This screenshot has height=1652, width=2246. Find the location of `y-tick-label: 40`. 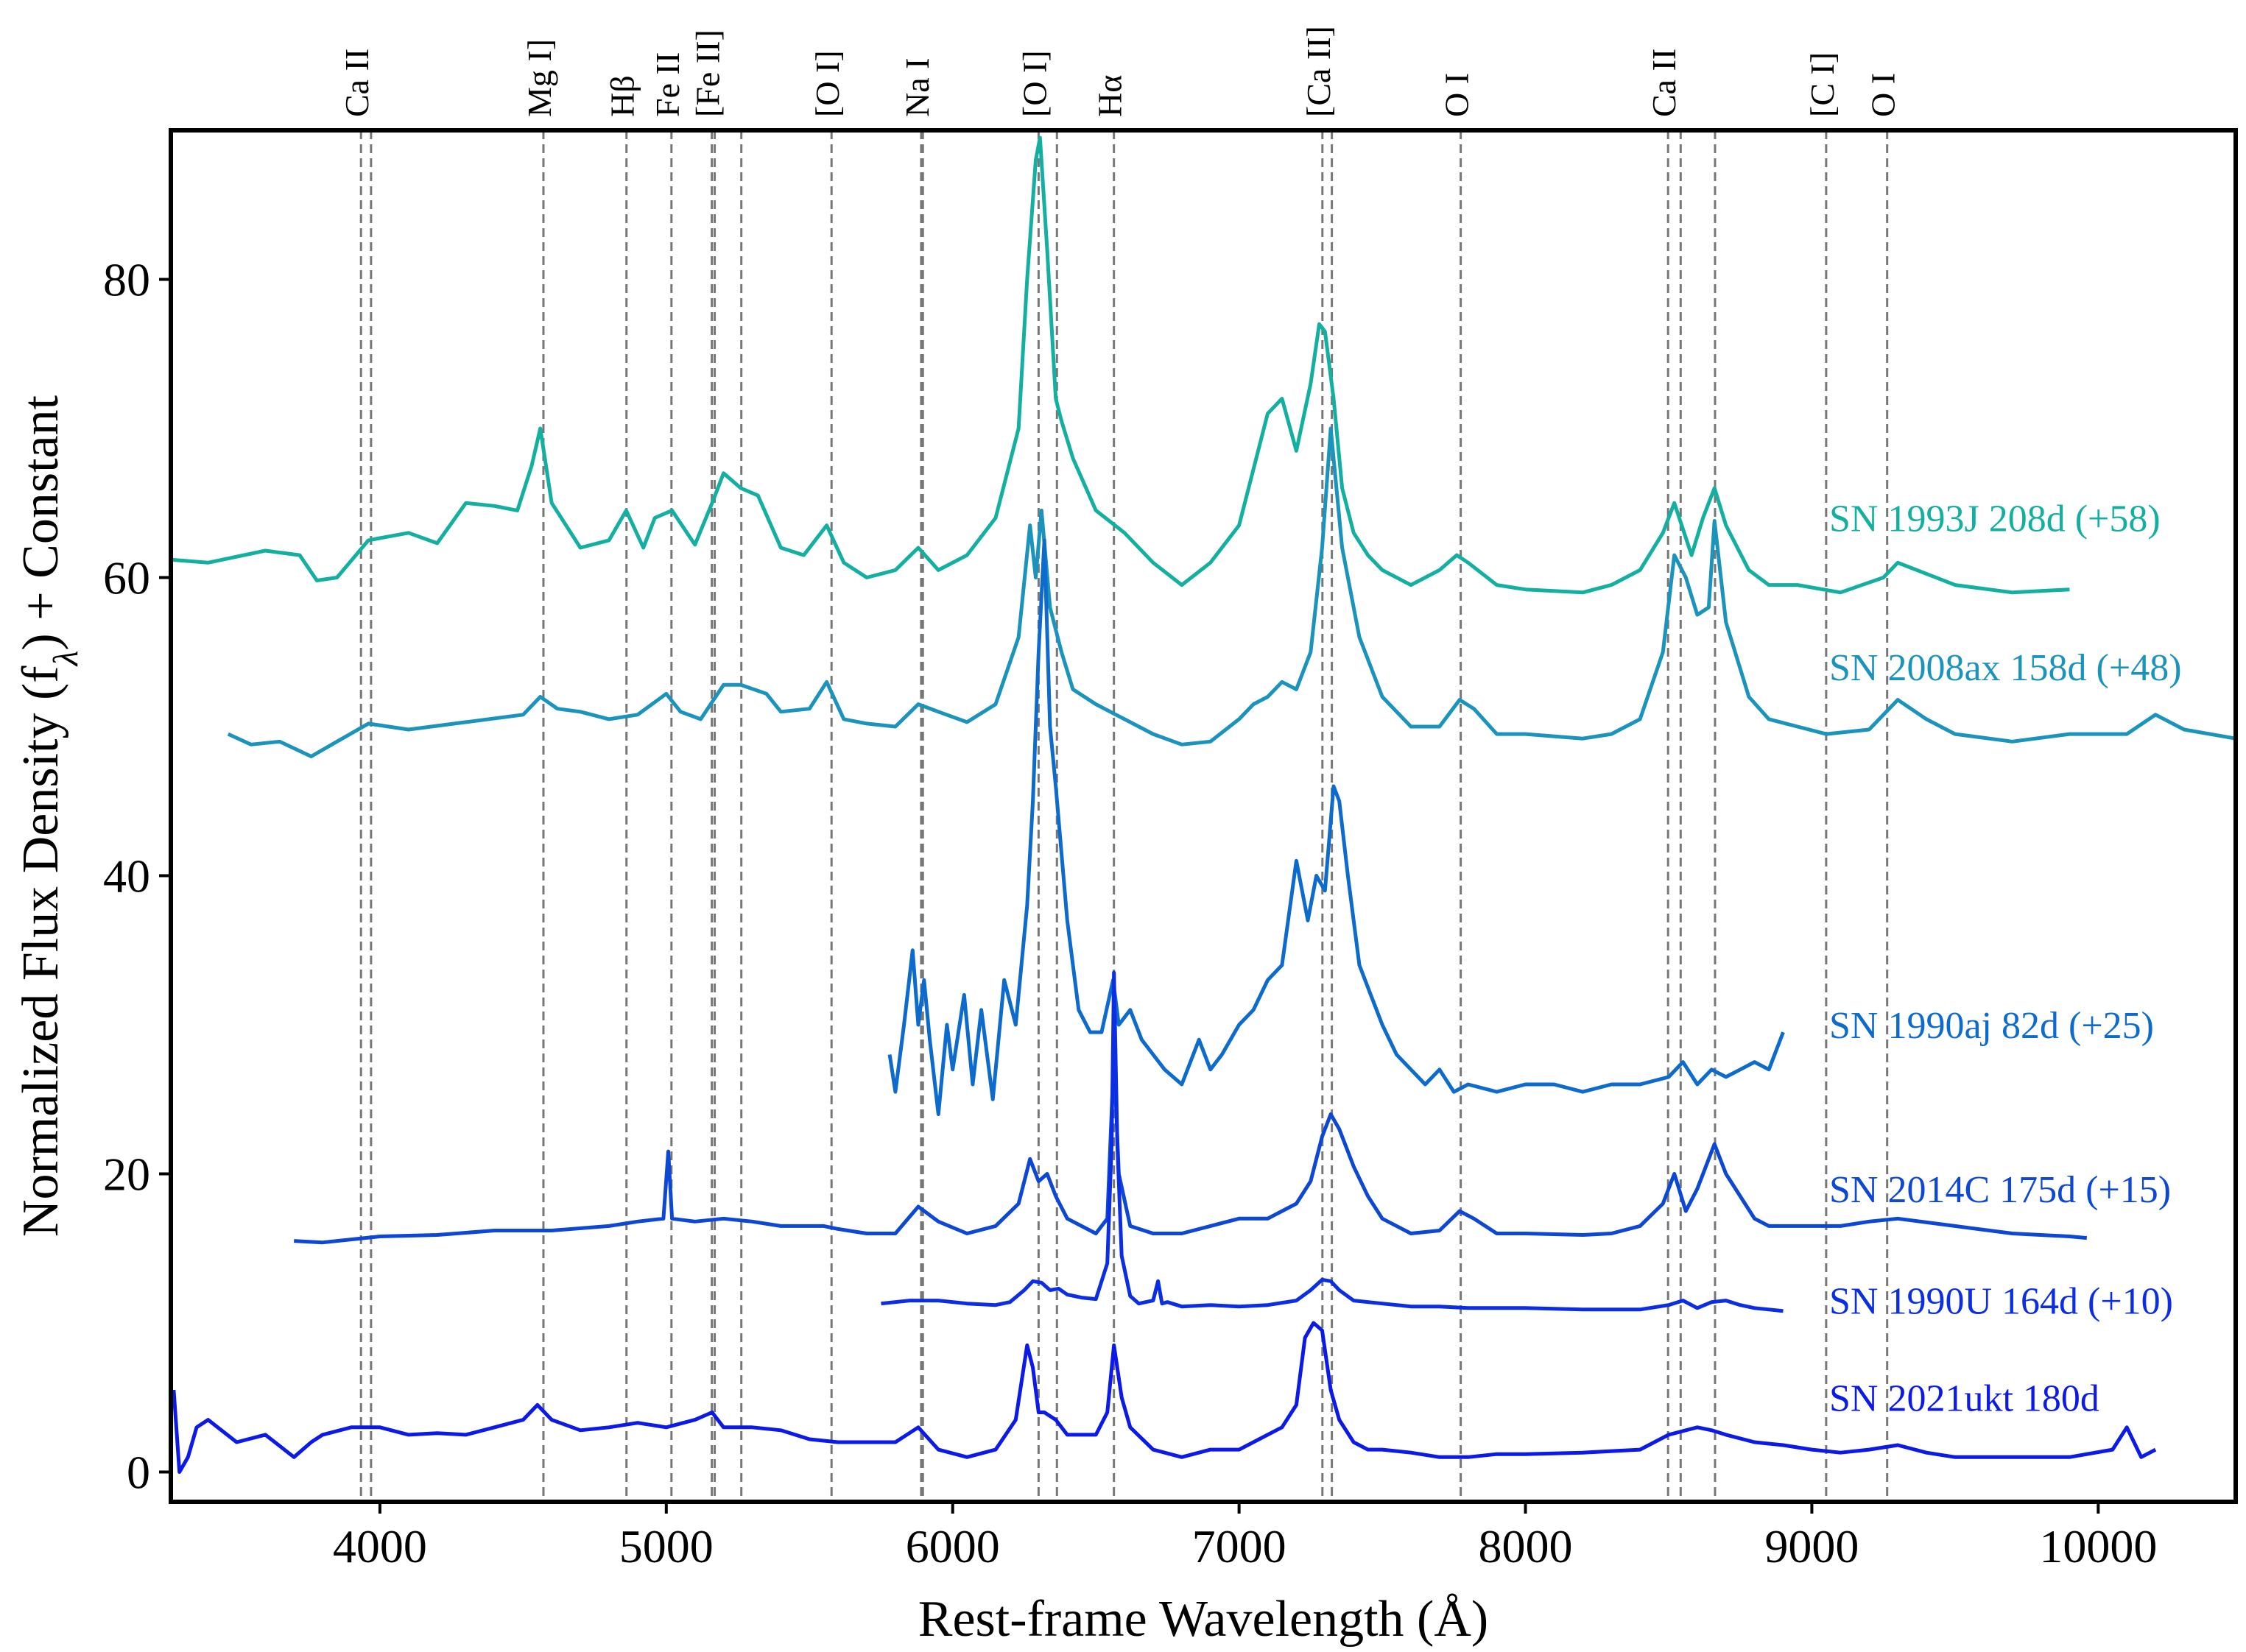

y-tick-label: 40 is located at coordinates (126, 876).